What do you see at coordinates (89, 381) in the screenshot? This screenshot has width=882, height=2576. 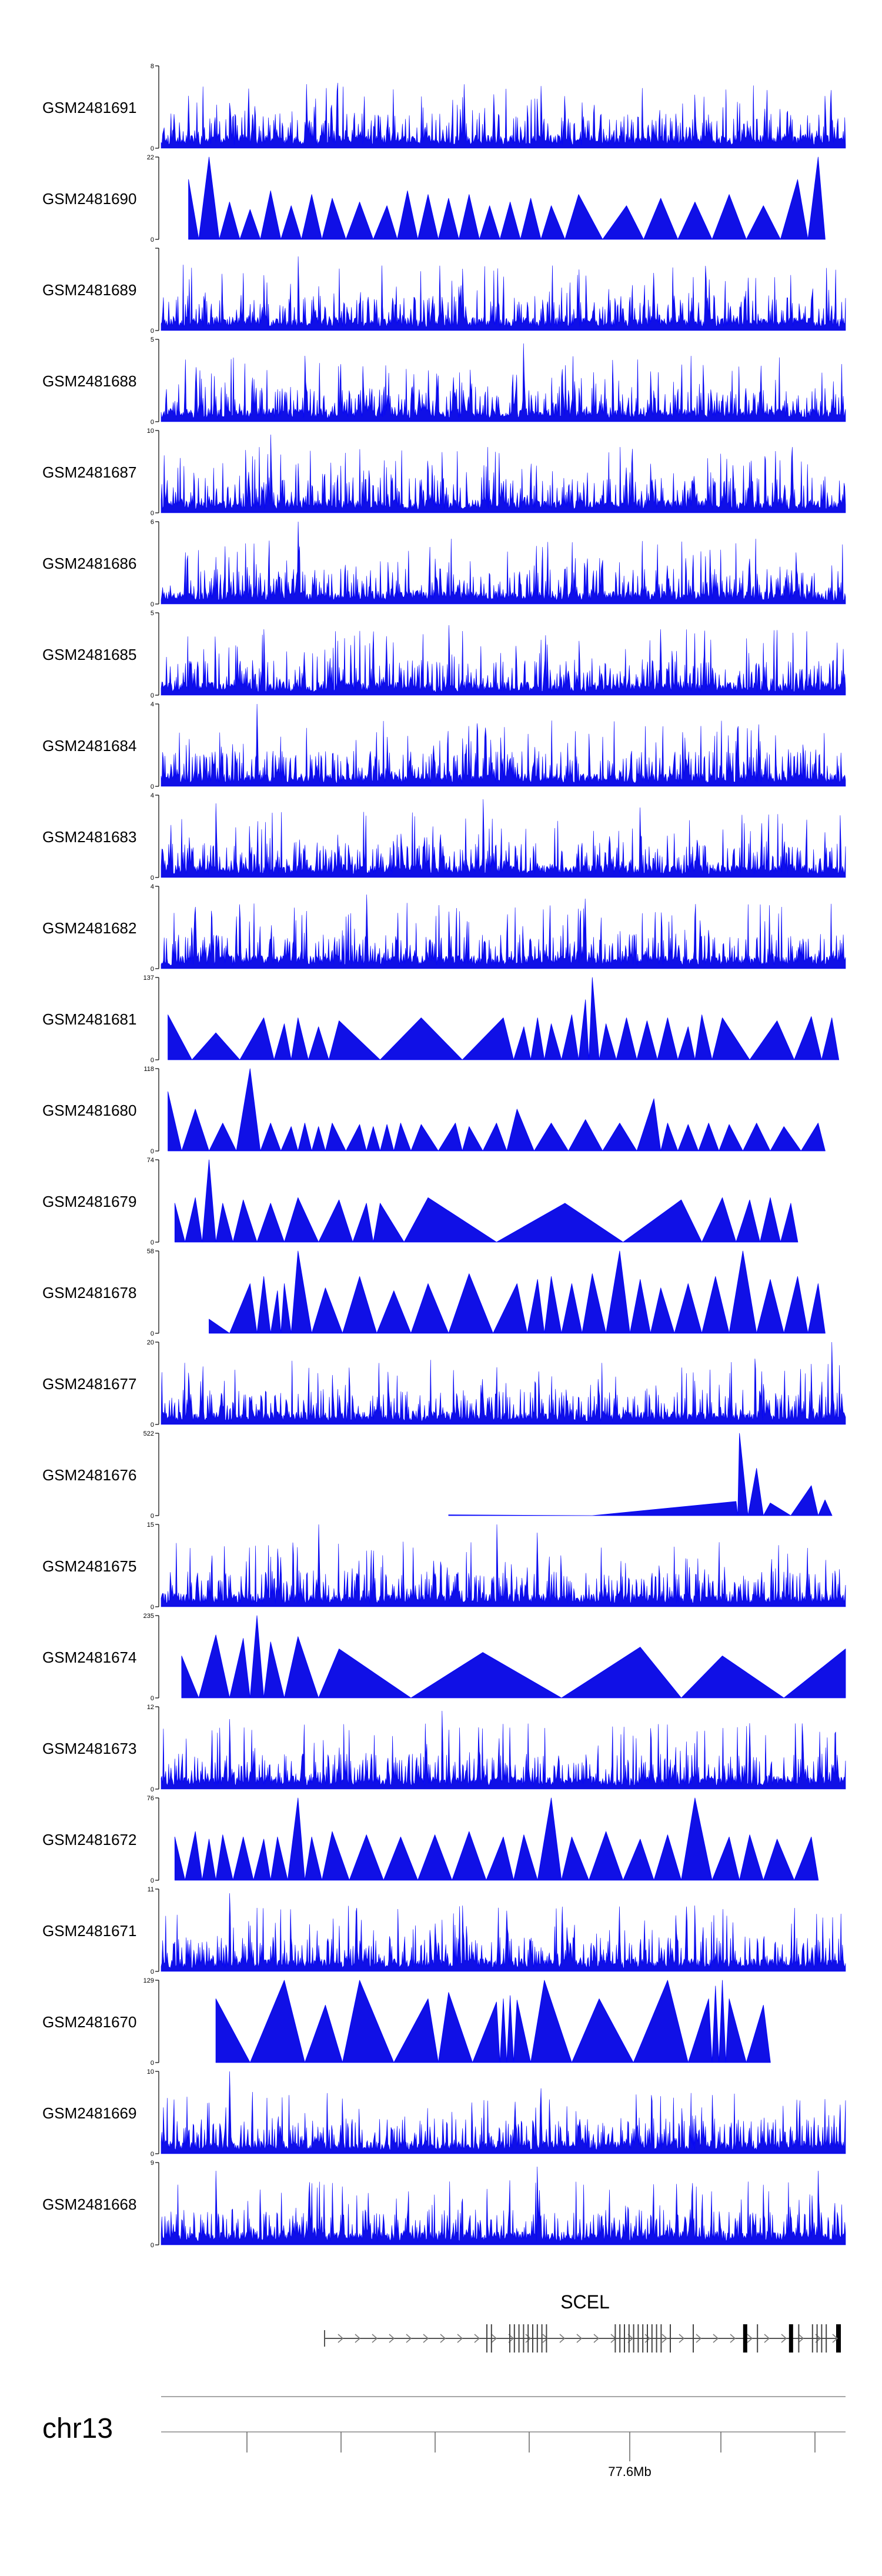 I see `track-label: GSM2481688` at bounding box center [89, 381].